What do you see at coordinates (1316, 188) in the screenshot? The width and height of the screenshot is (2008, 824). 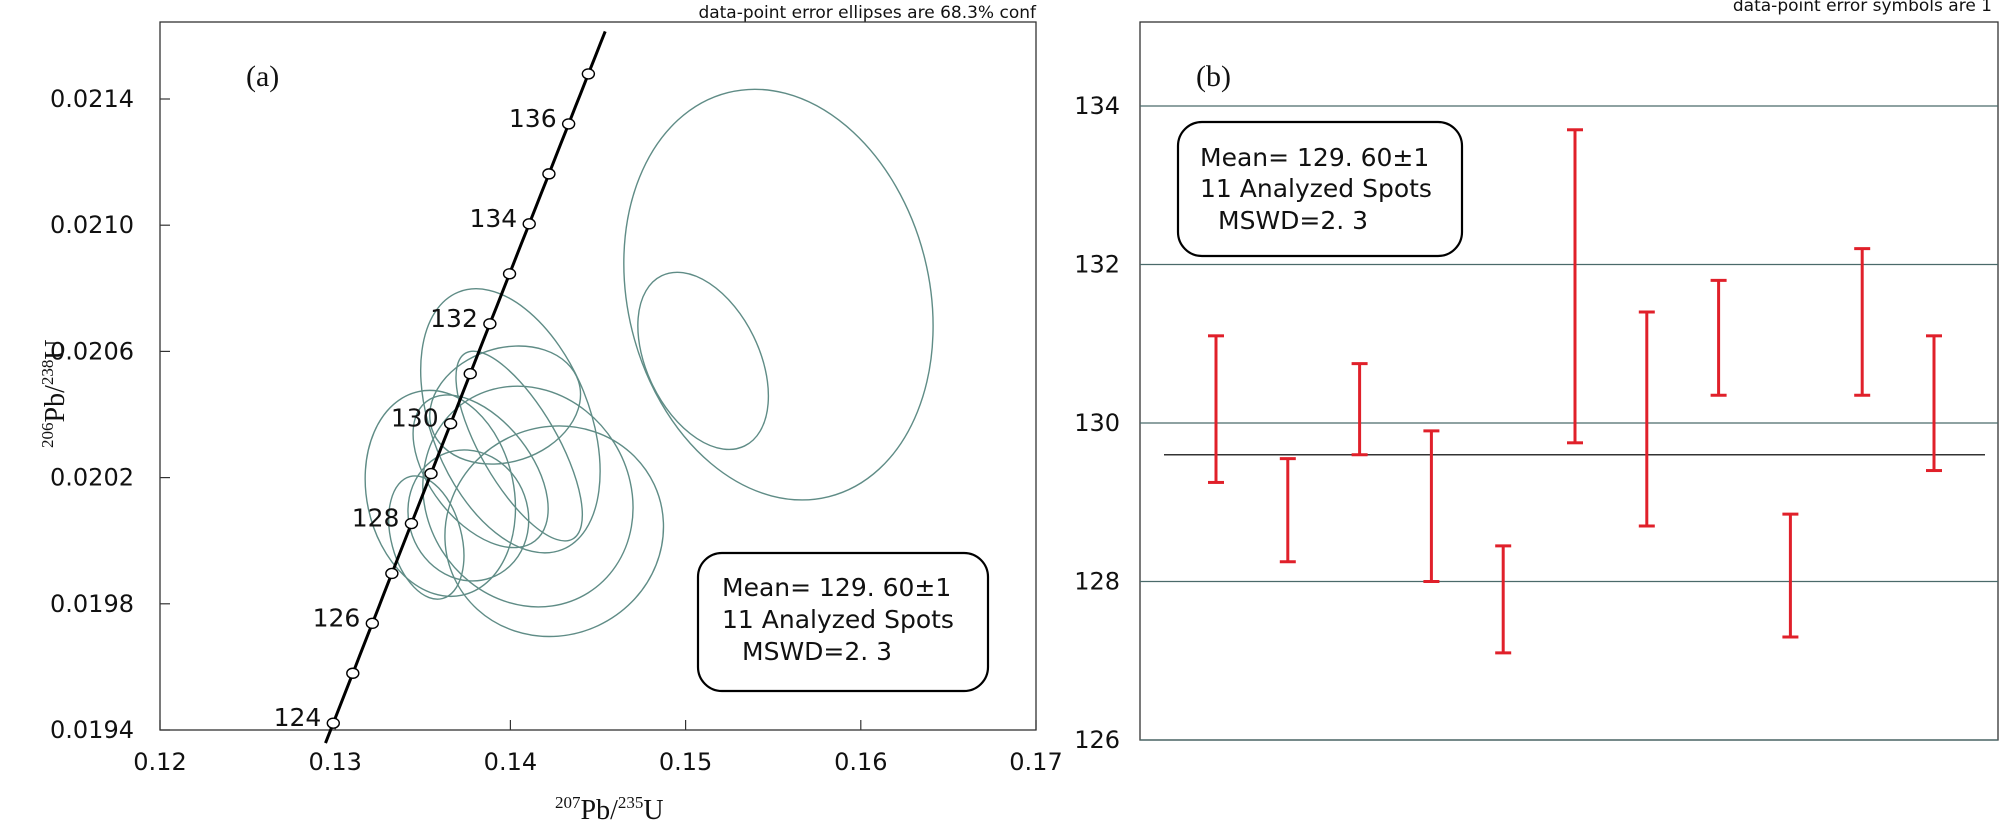 I see `panel-b-spots-line: 11 Analyzed Spots` at bounding box center [1316, 188].